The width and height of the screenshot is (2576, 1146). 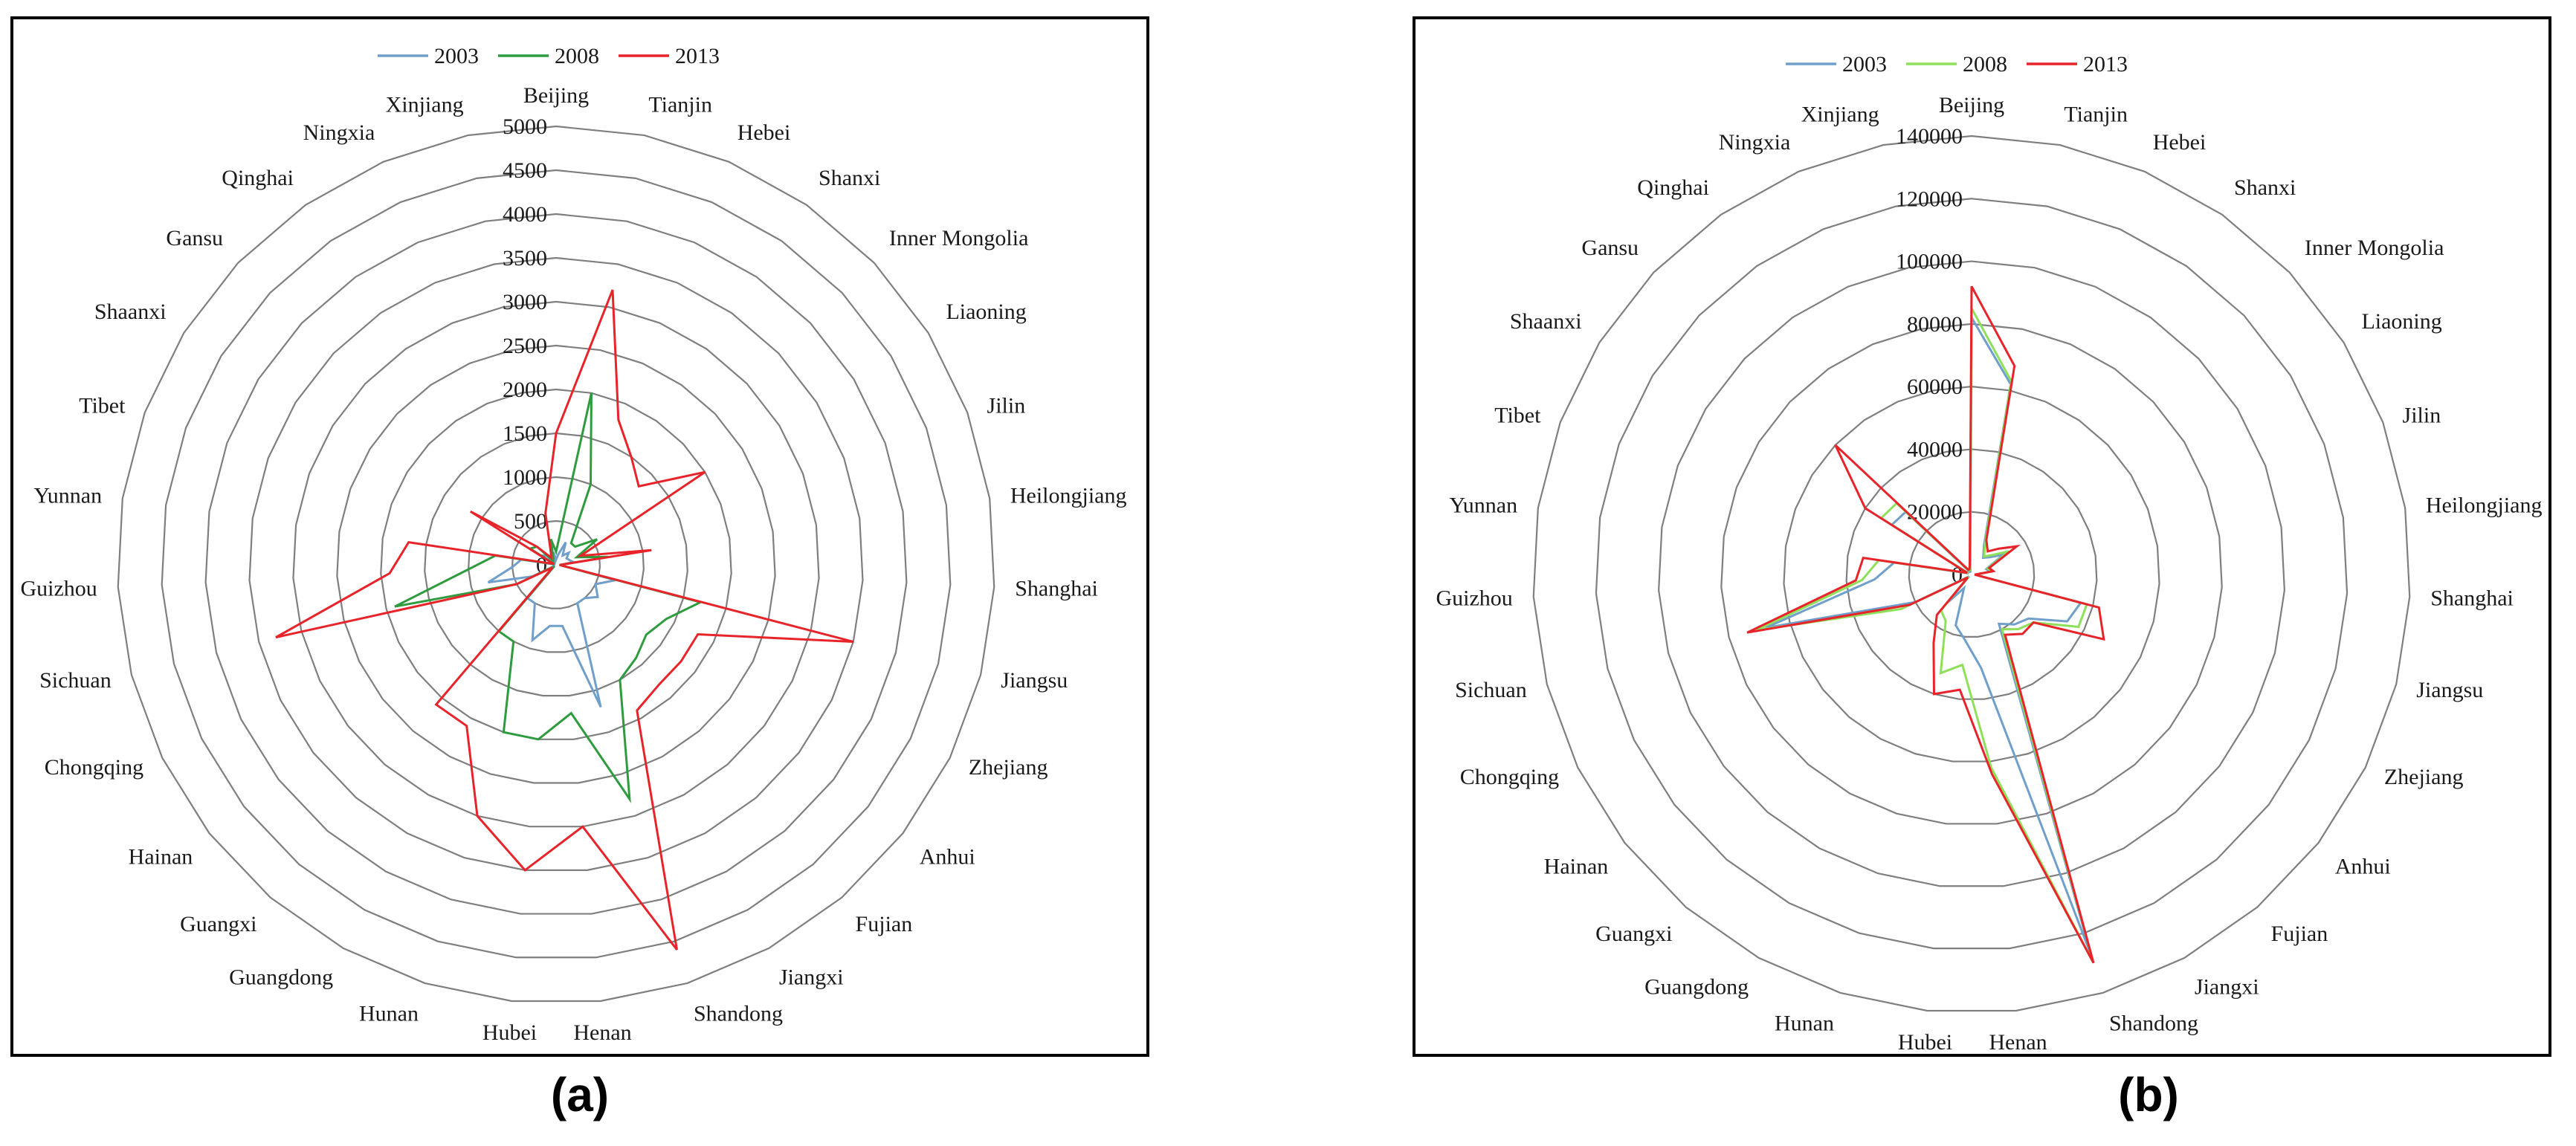 What do you see at coordinates (525, 302) in the screenshot?
I see `tick-label: 3000` at bounding box center [525, 302].